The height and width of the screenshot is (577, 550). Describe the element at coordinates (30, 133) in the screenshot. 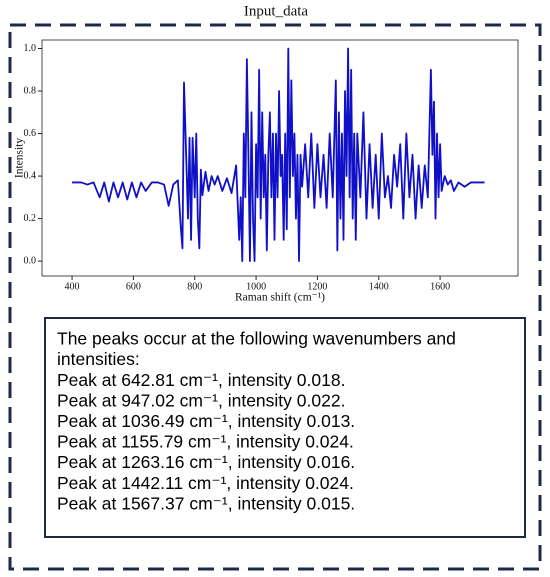

I see `y-tick-label: 0.6` at that location.